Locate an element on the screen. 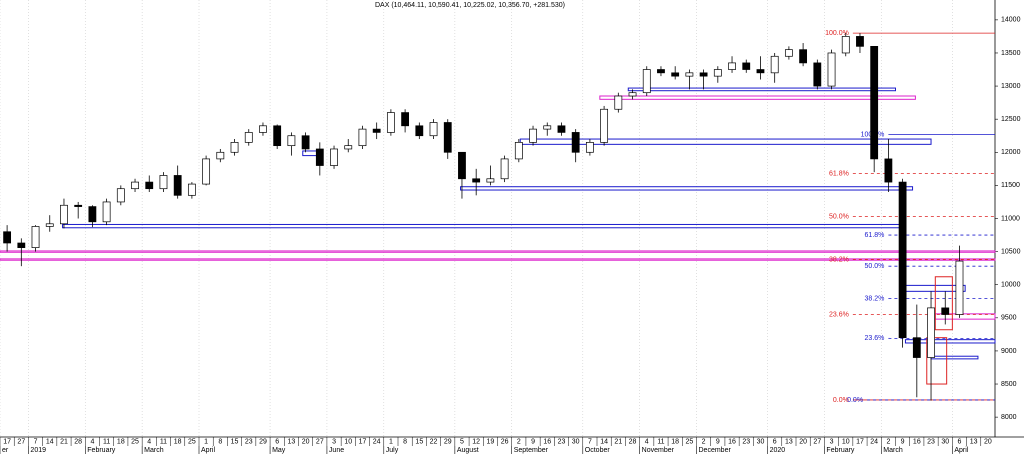 The height and width of the screenshot is (454, 1024). x-tick-label: 15 is located at coordinates (419, 441).